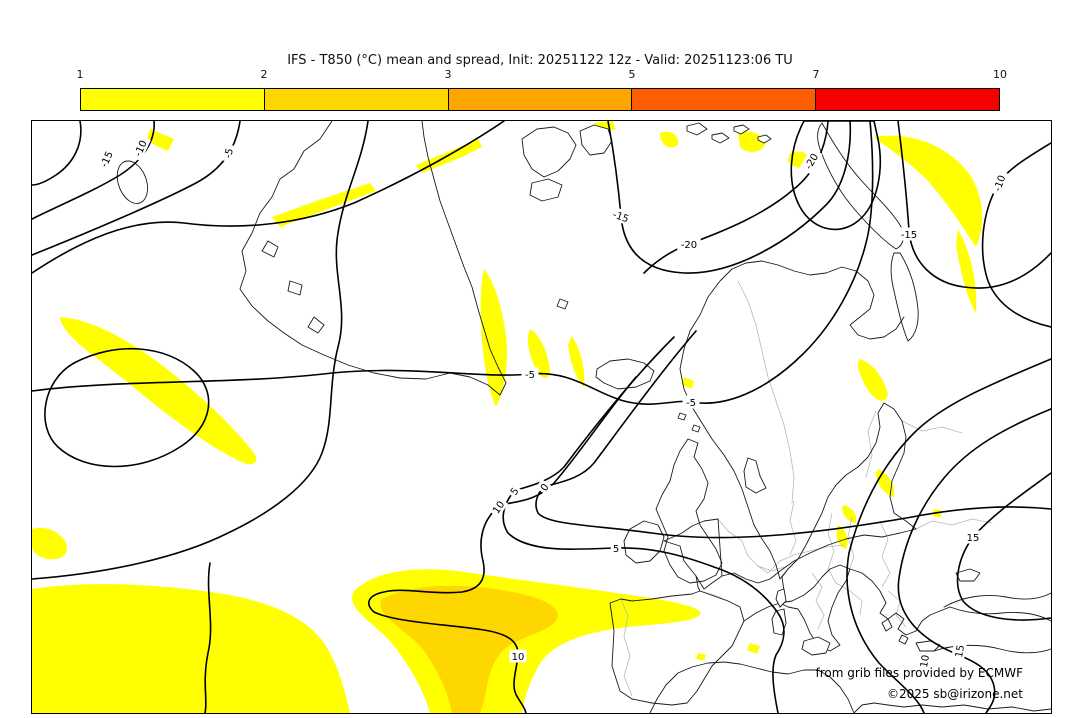 This screenshot has width=1080, height=718. I want to click on colorbar-tick-label: 2, so click(264, 74).